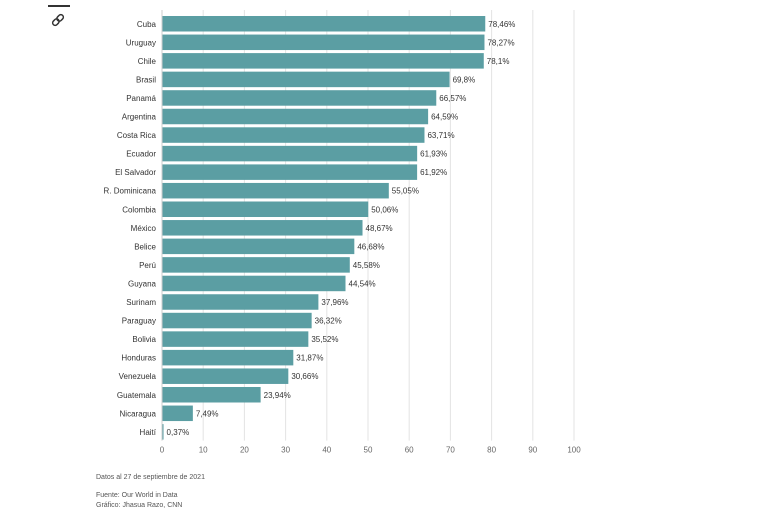  Describe the element at coordinates (328, 321) in the screenshot. I see `value-label: 36,32%` at that location.